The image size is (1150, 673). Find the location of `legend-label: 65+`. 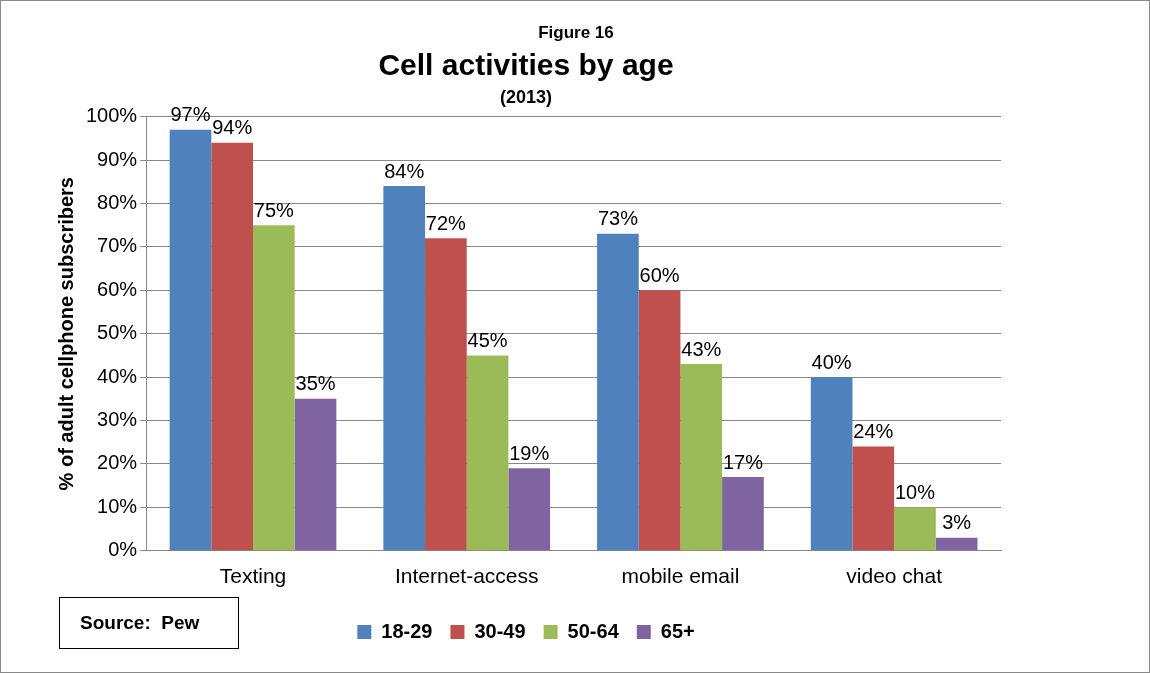

legend-label: 65+ is located at coordinates (677, 630).